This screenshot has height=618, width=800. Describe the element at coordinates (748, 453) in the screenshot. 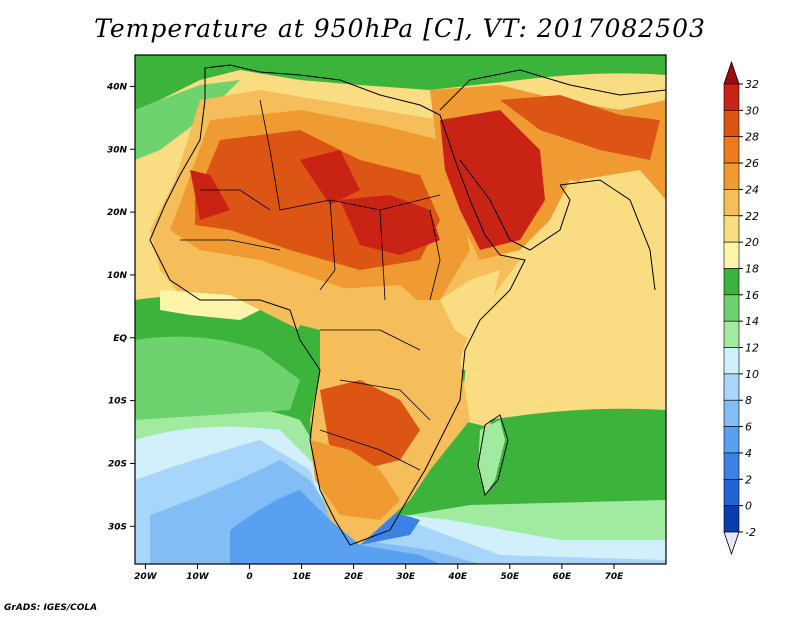

I see `colorbar-label: 4` at that location.